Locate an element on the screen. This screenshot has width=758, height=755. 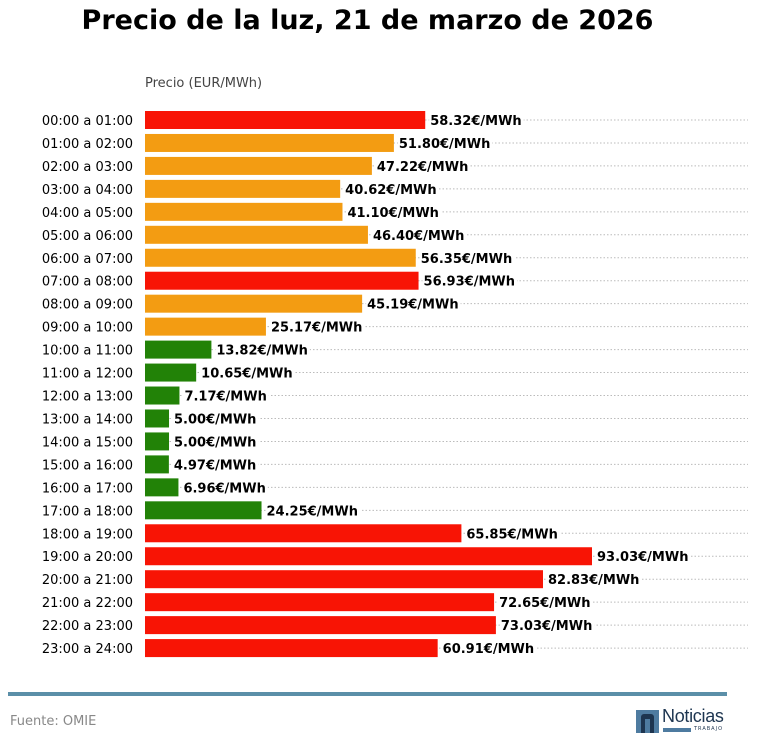
value-label: 93.03€/MWh is located at coordinates (642, 557).